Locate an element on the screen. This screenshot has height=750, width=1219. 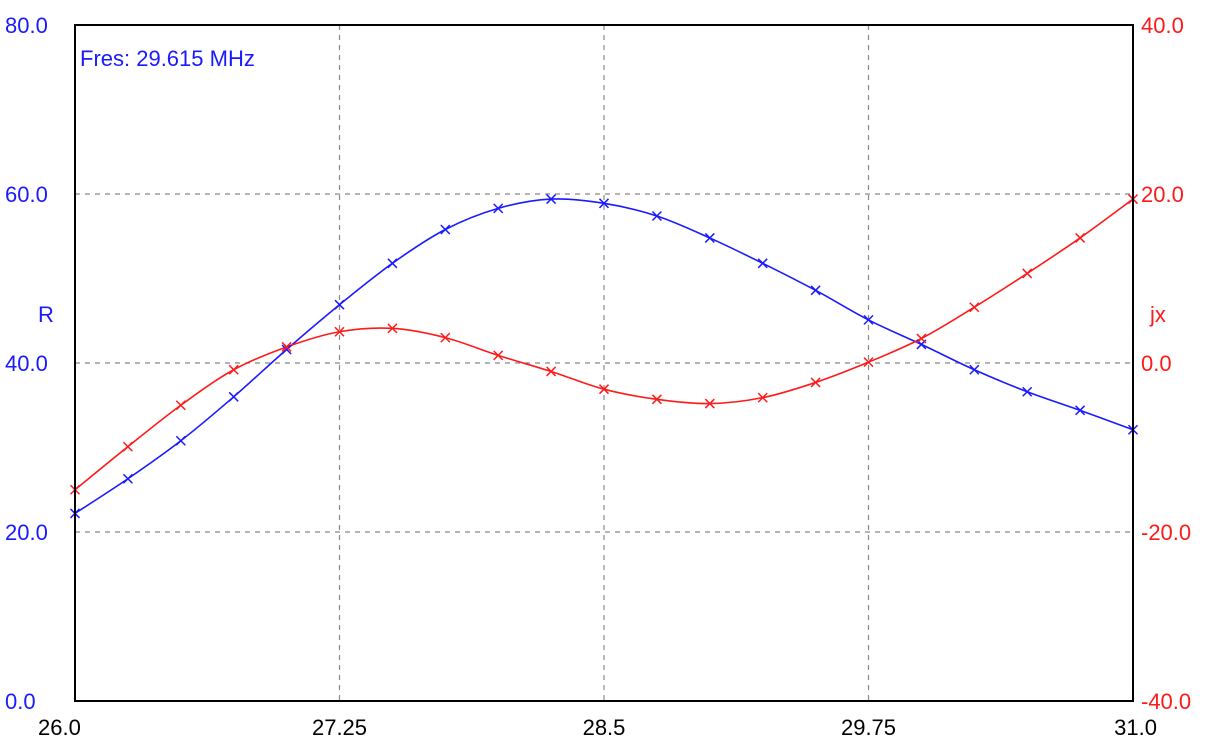
y-right-tick-label: 0.0 is located at coordinates (1156, 363).